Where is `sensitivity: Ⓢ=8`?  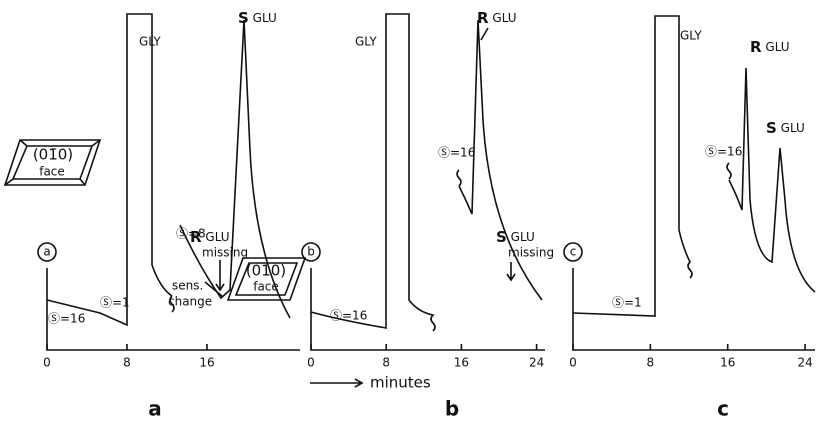 sensitivity: Ⓢ=8 is located at coordinates (191, 234).